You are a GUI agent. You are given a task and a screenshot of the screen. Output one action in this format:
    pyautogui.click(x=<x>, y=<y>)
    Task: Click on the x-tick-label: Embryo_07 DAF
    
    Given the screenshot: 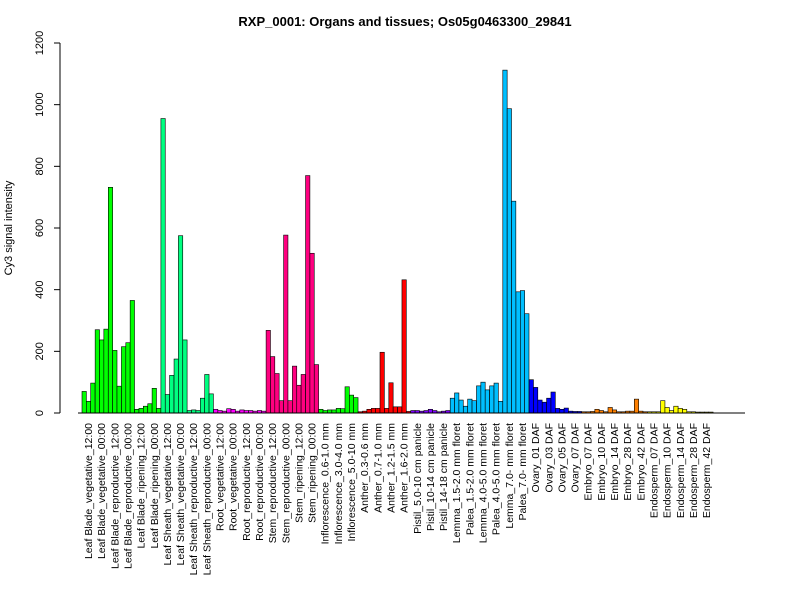 What is the action you would take?
    pyautogui.click(x=589, y=462)
    